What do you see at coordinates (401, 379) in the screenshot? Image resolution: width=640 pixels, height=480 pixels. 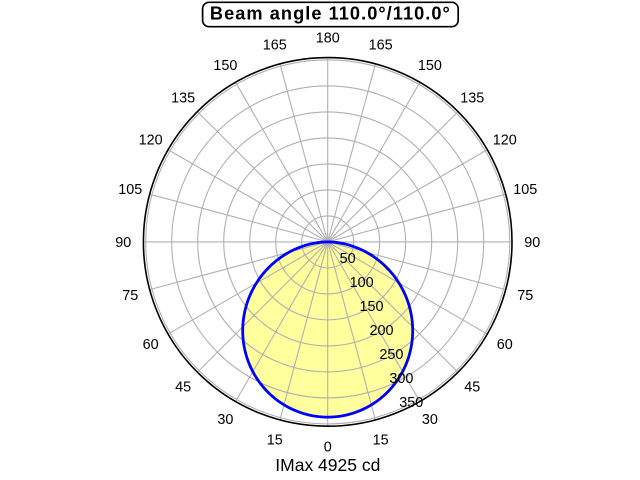 I see `svg-text: 300` at bounding box center [401, 379].